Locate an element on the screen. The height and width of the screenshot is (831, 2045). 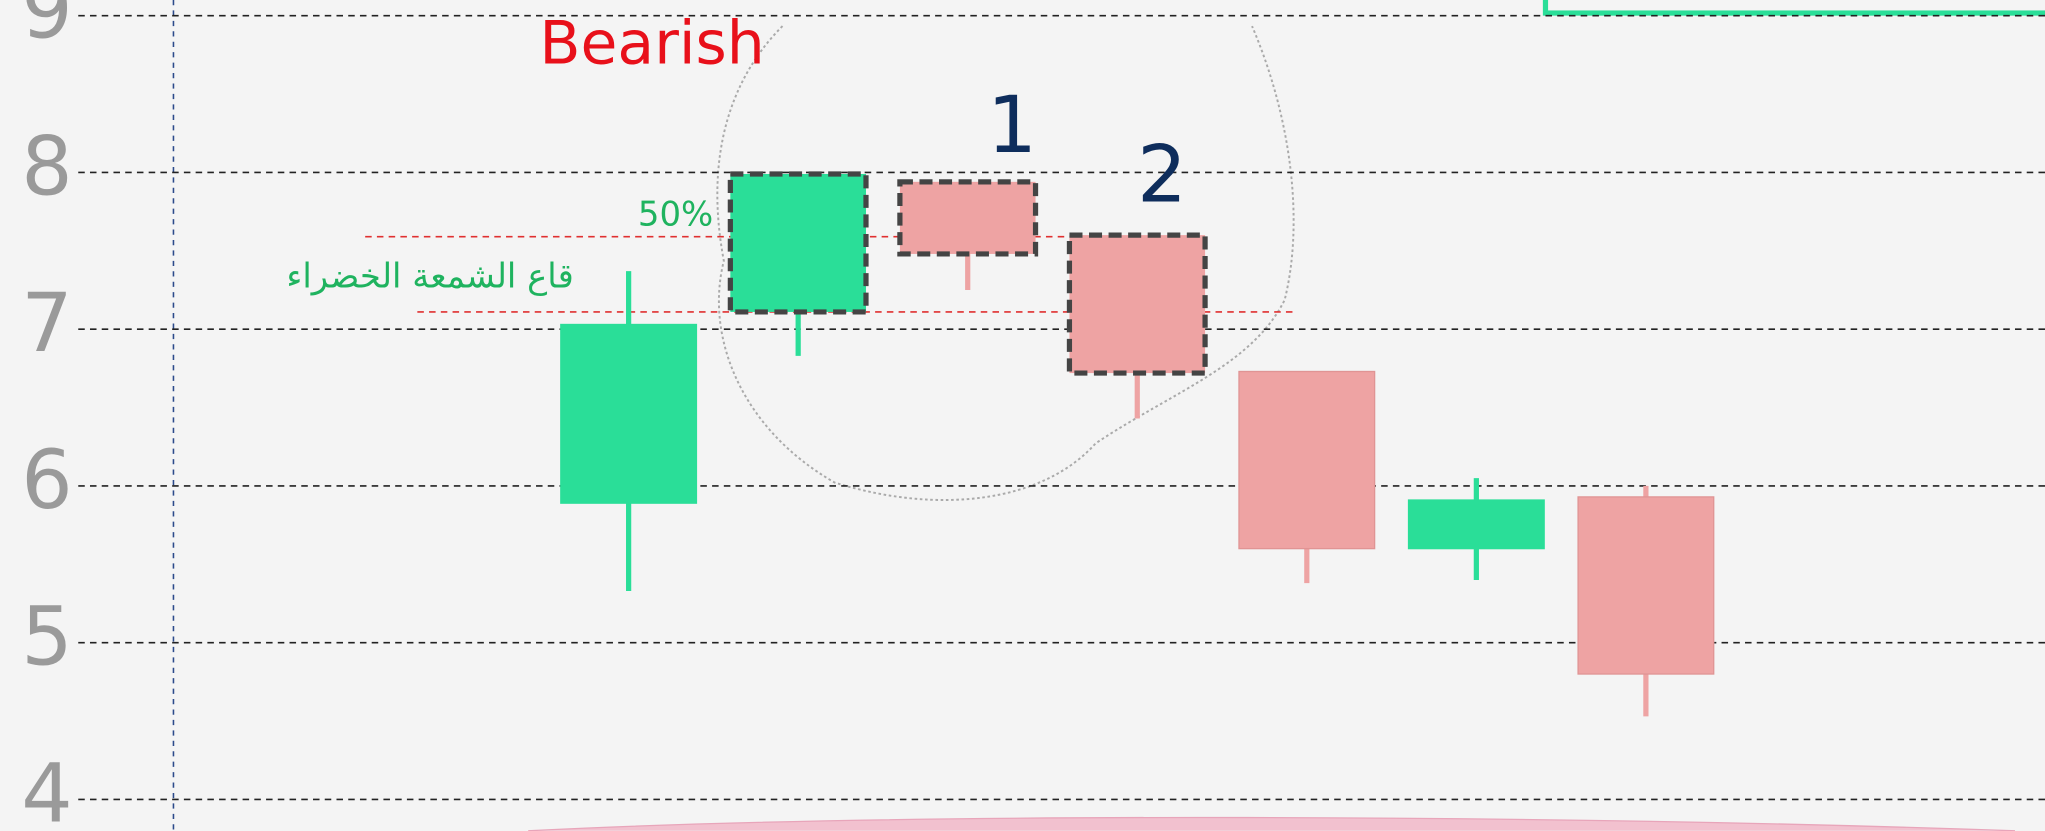
y-tick-label: 9 is located at coordinates (46, 29).